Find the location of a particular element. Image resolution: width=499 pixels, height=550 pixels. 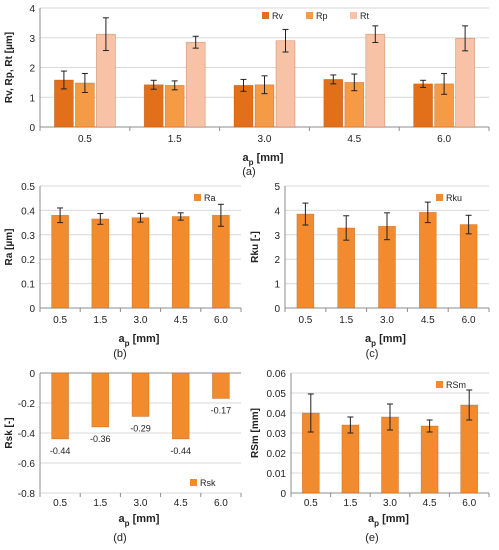

bar-rsk-4.5 is located at coordinates (180, 406).